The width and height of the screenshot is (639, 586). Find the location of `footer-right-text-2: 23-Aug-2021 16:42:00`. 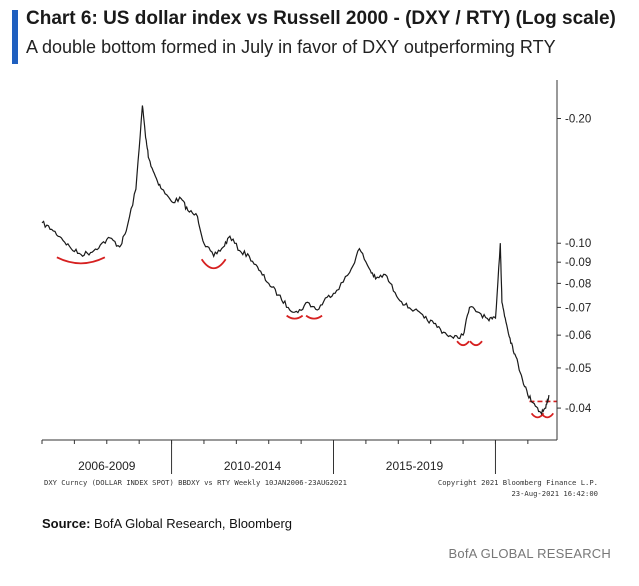

footer-right-text-2: 23-Aug-2021 16:42:00 is located at coordinates (554, 493).